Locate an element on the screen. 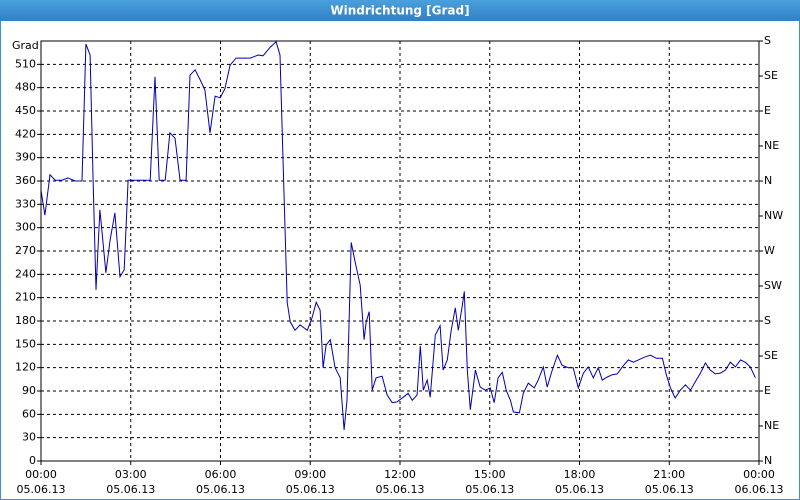 This screenshot has height=500, width=800. y-tick-label: 30 is located at coordinates (29, 437).